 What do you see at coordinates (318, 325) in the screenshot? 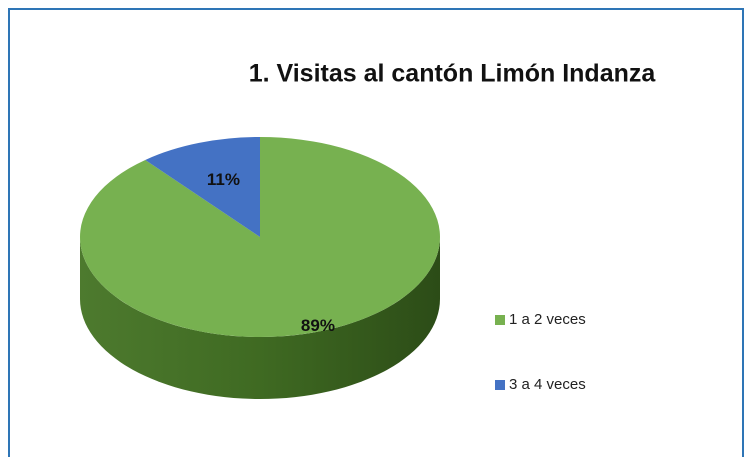
I see `data-label: 89%` at bounding box center [318, 325].